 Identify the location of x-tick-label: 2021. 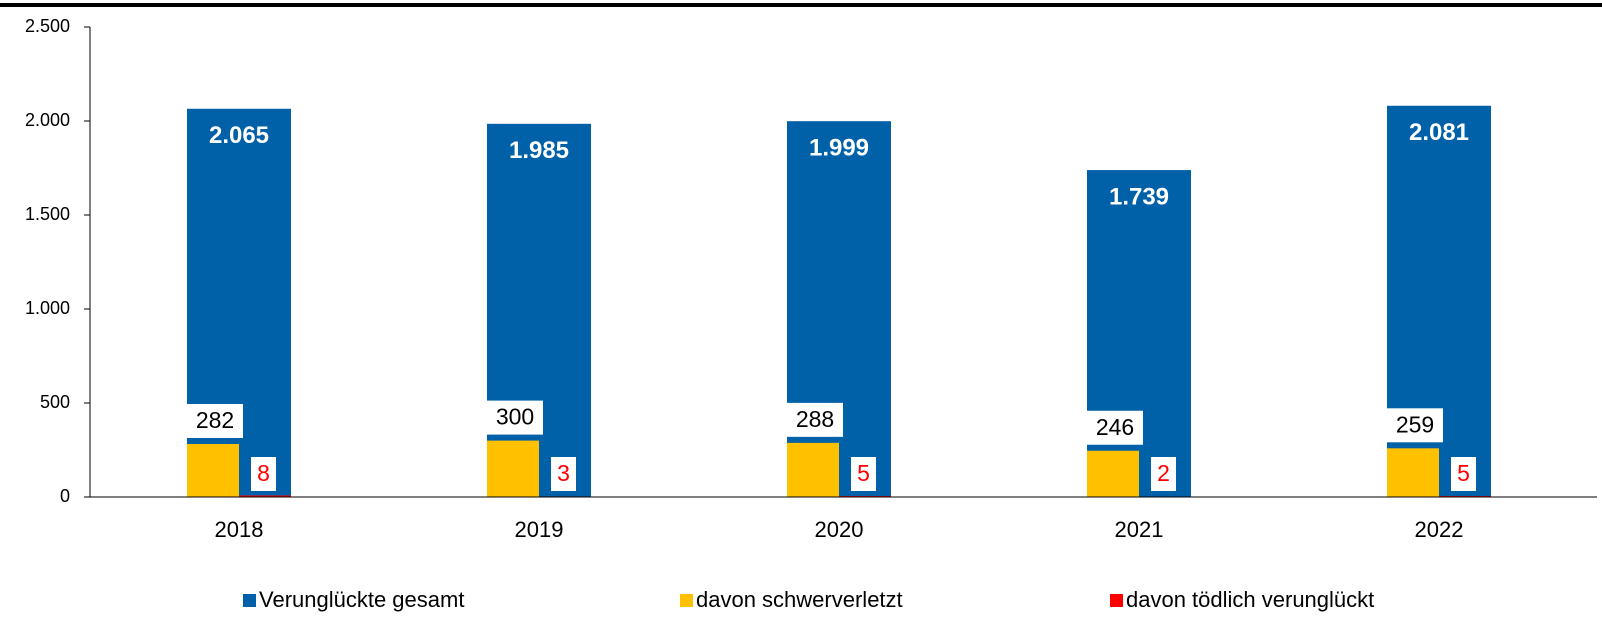
(1139, 529).